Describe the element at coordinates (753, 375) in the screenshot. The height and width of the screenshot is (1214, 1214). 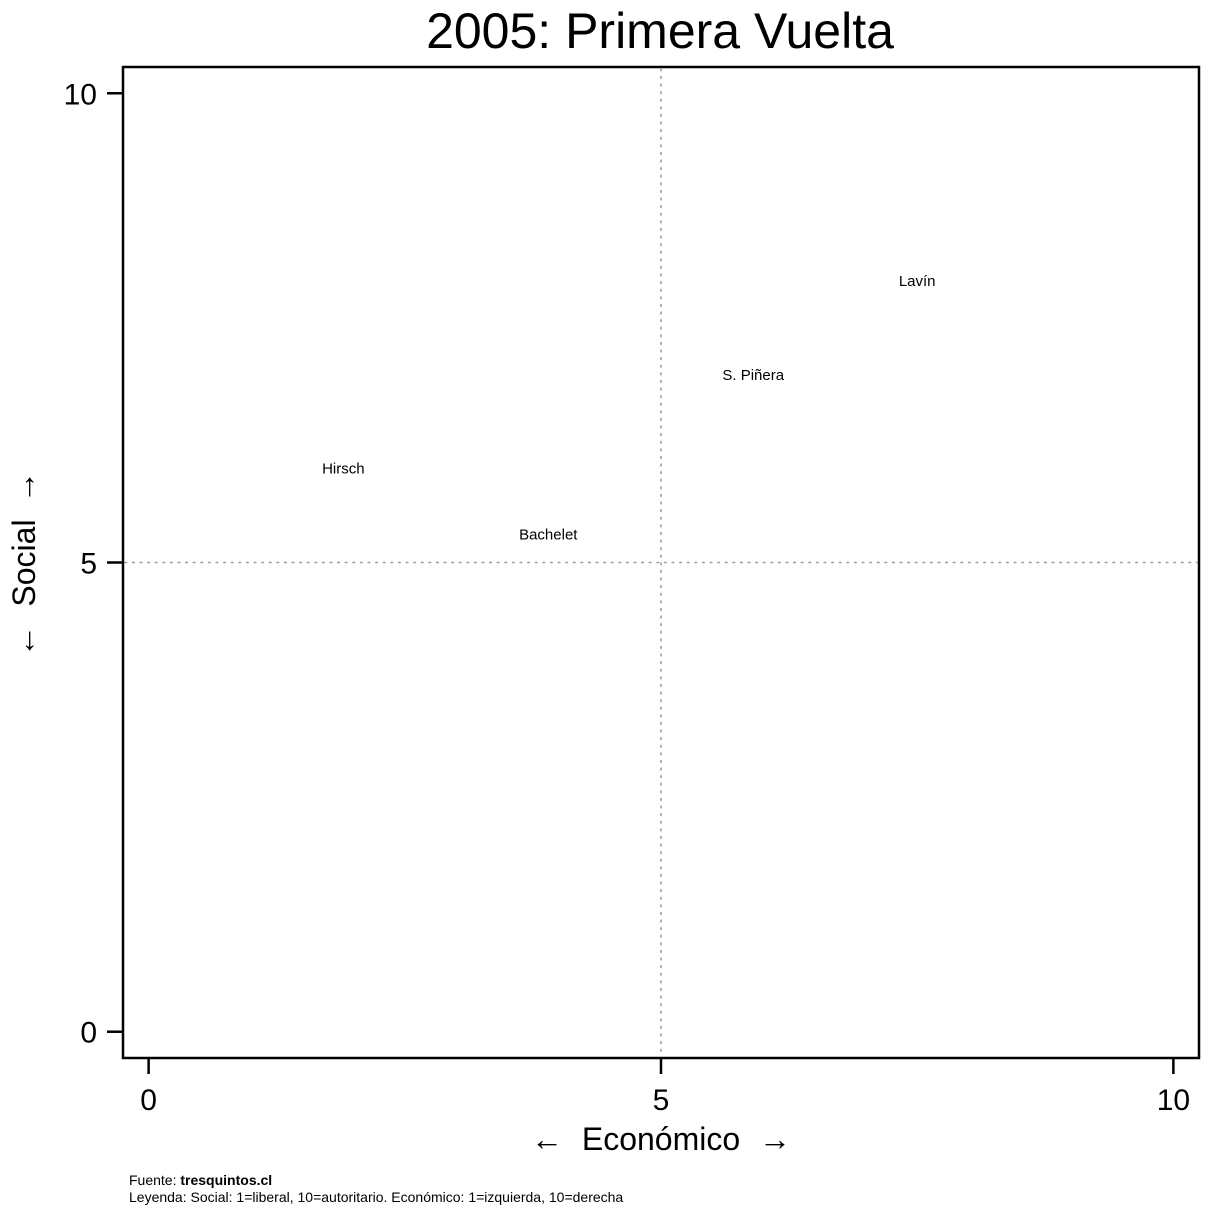
I see `point-label: S. Piñera` at that location.